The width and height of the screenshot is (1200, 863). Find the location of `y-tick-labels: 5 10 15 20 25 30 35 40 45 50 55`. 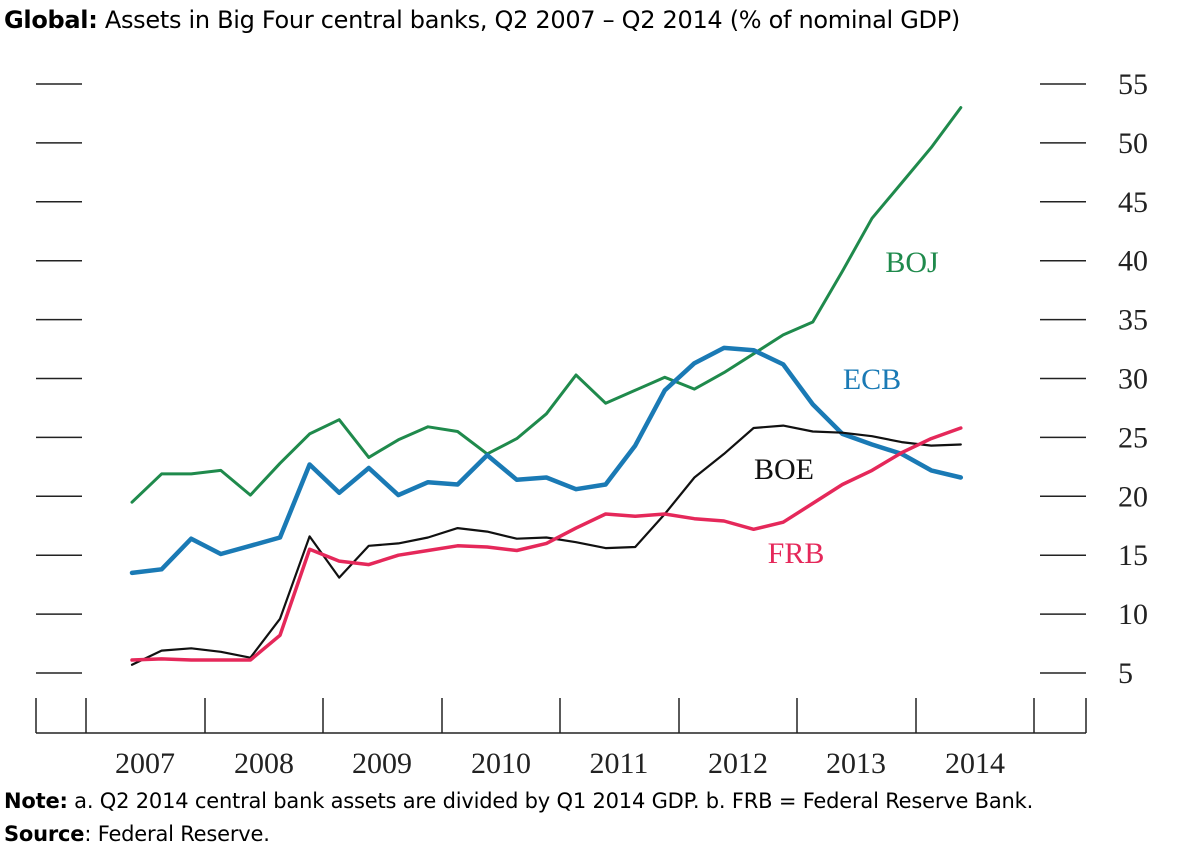

y-tick-labels: 5 10 15 20 25 30 35 40 45 50 55 is located at coordinates (1133, 379).